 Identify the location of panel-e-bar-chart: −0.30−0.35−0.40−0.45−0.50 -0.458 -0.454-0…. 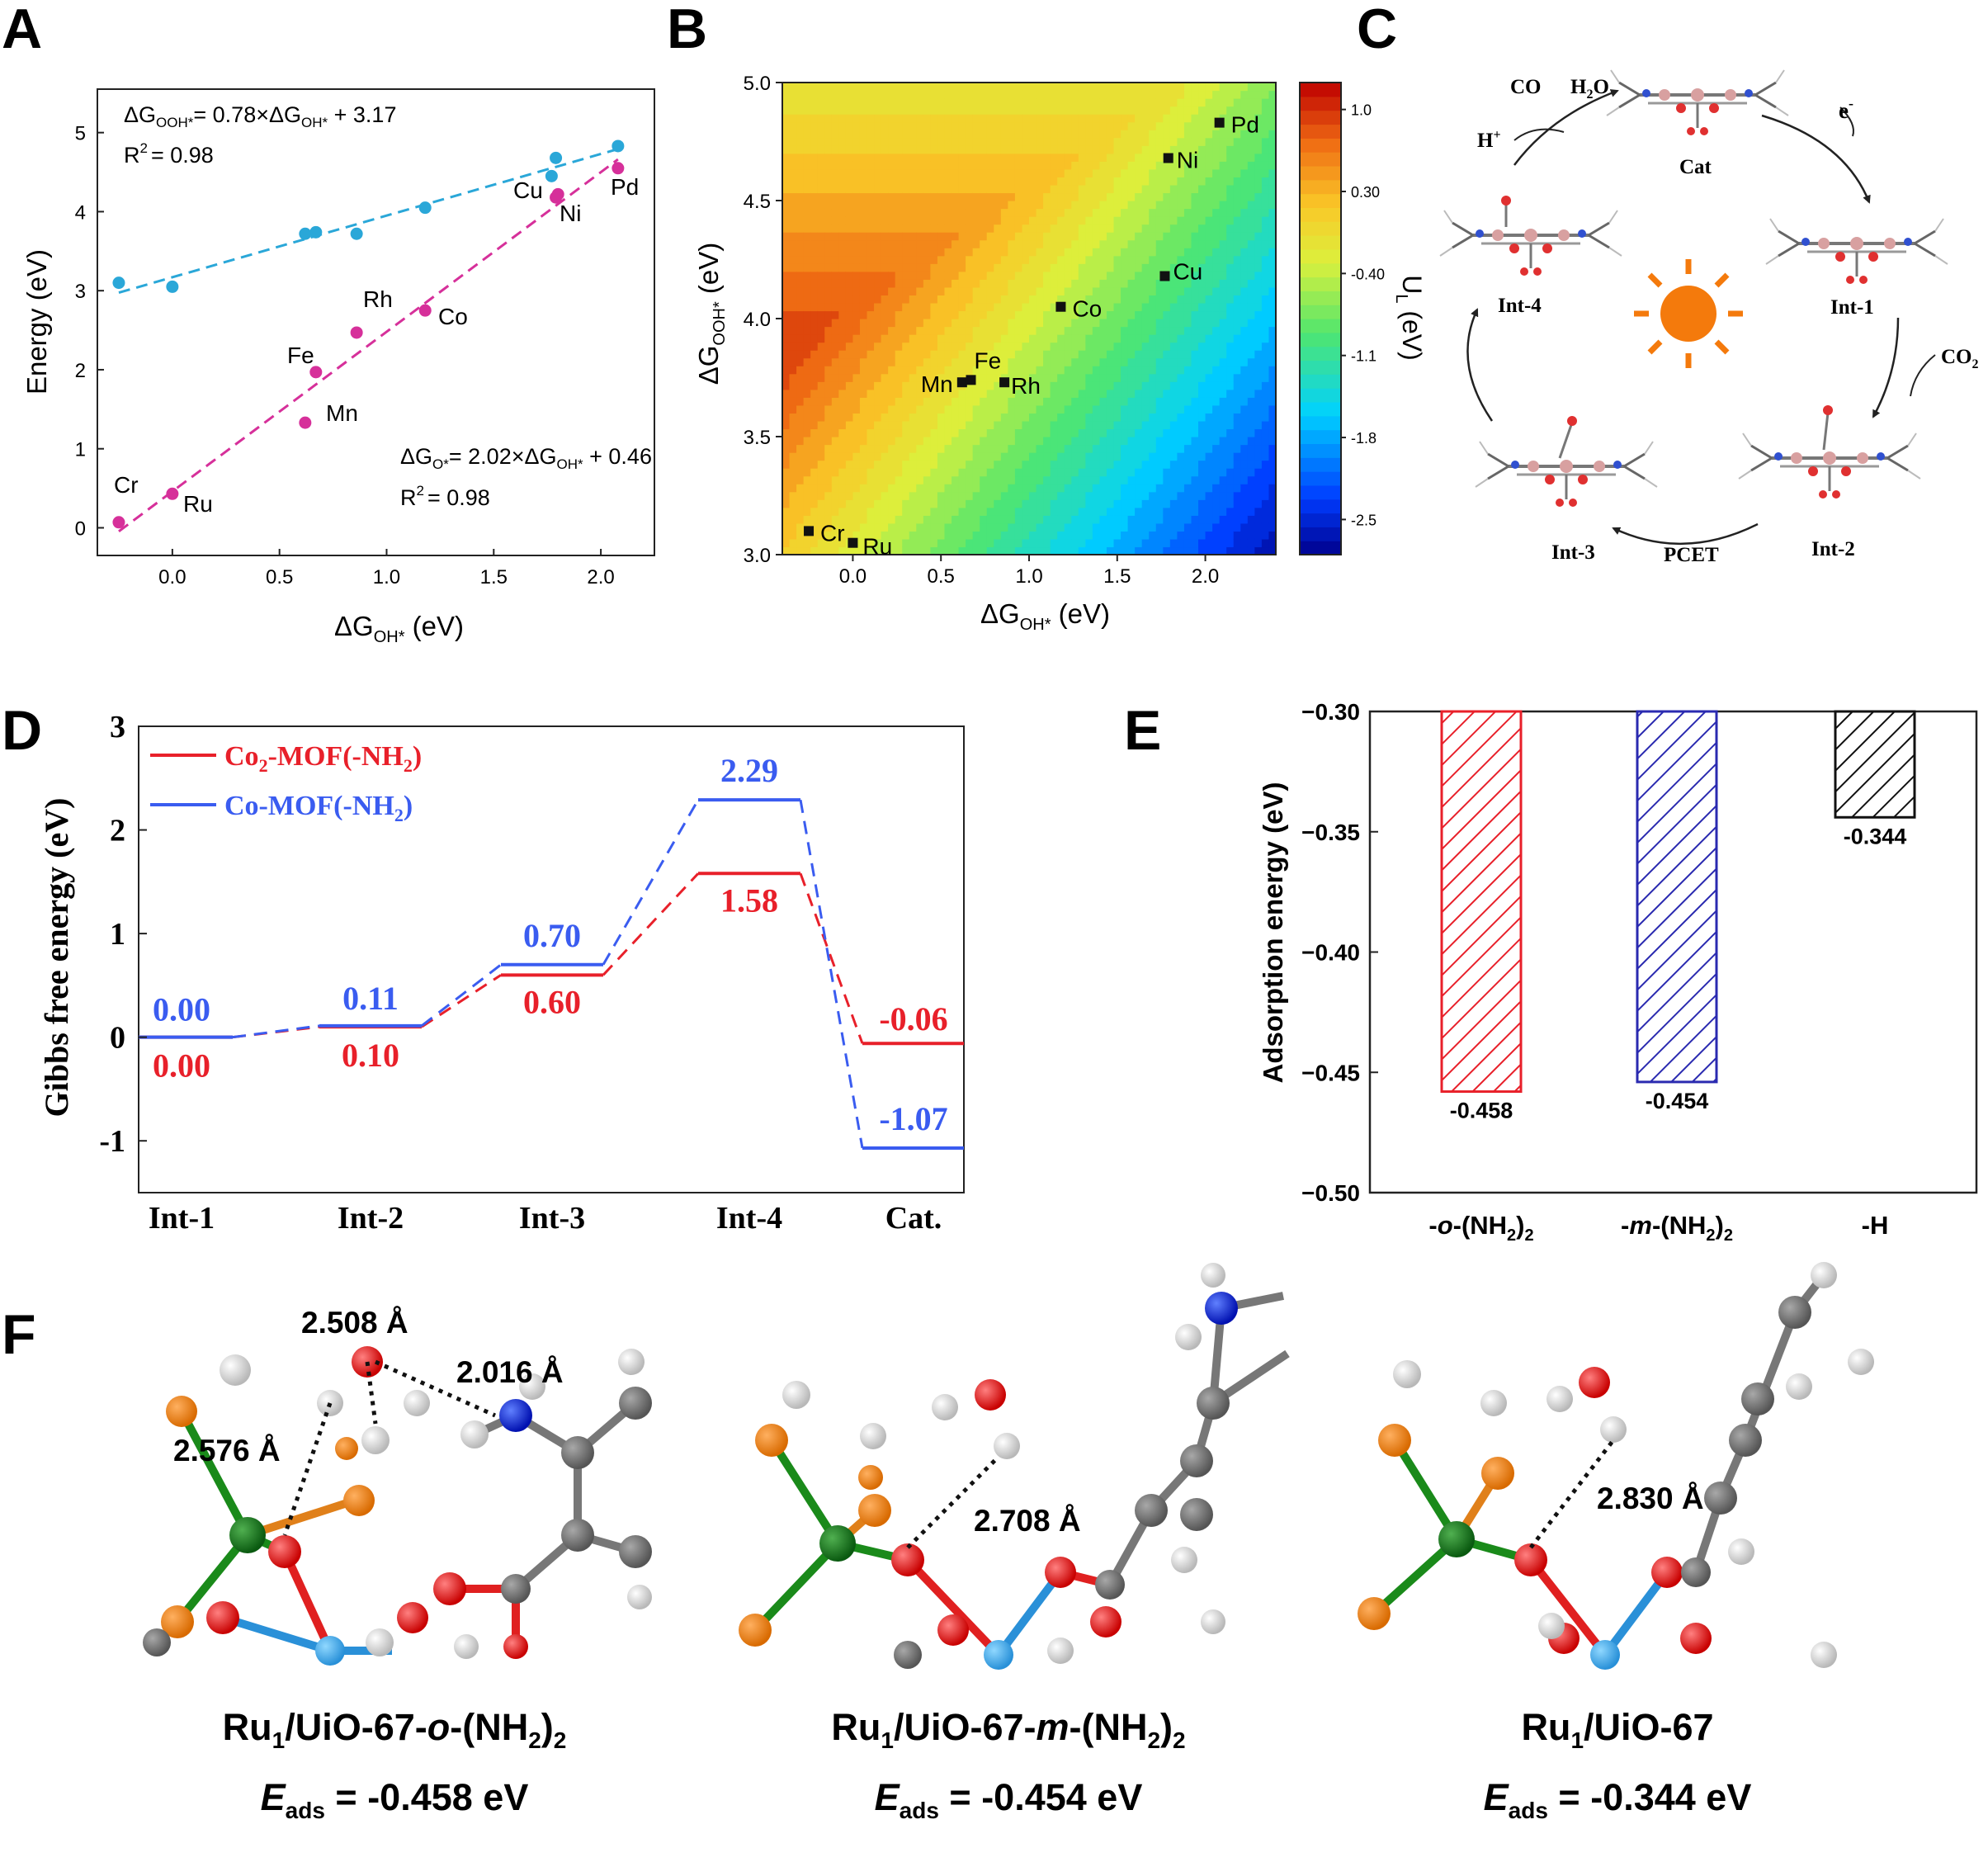
(1618, 972).